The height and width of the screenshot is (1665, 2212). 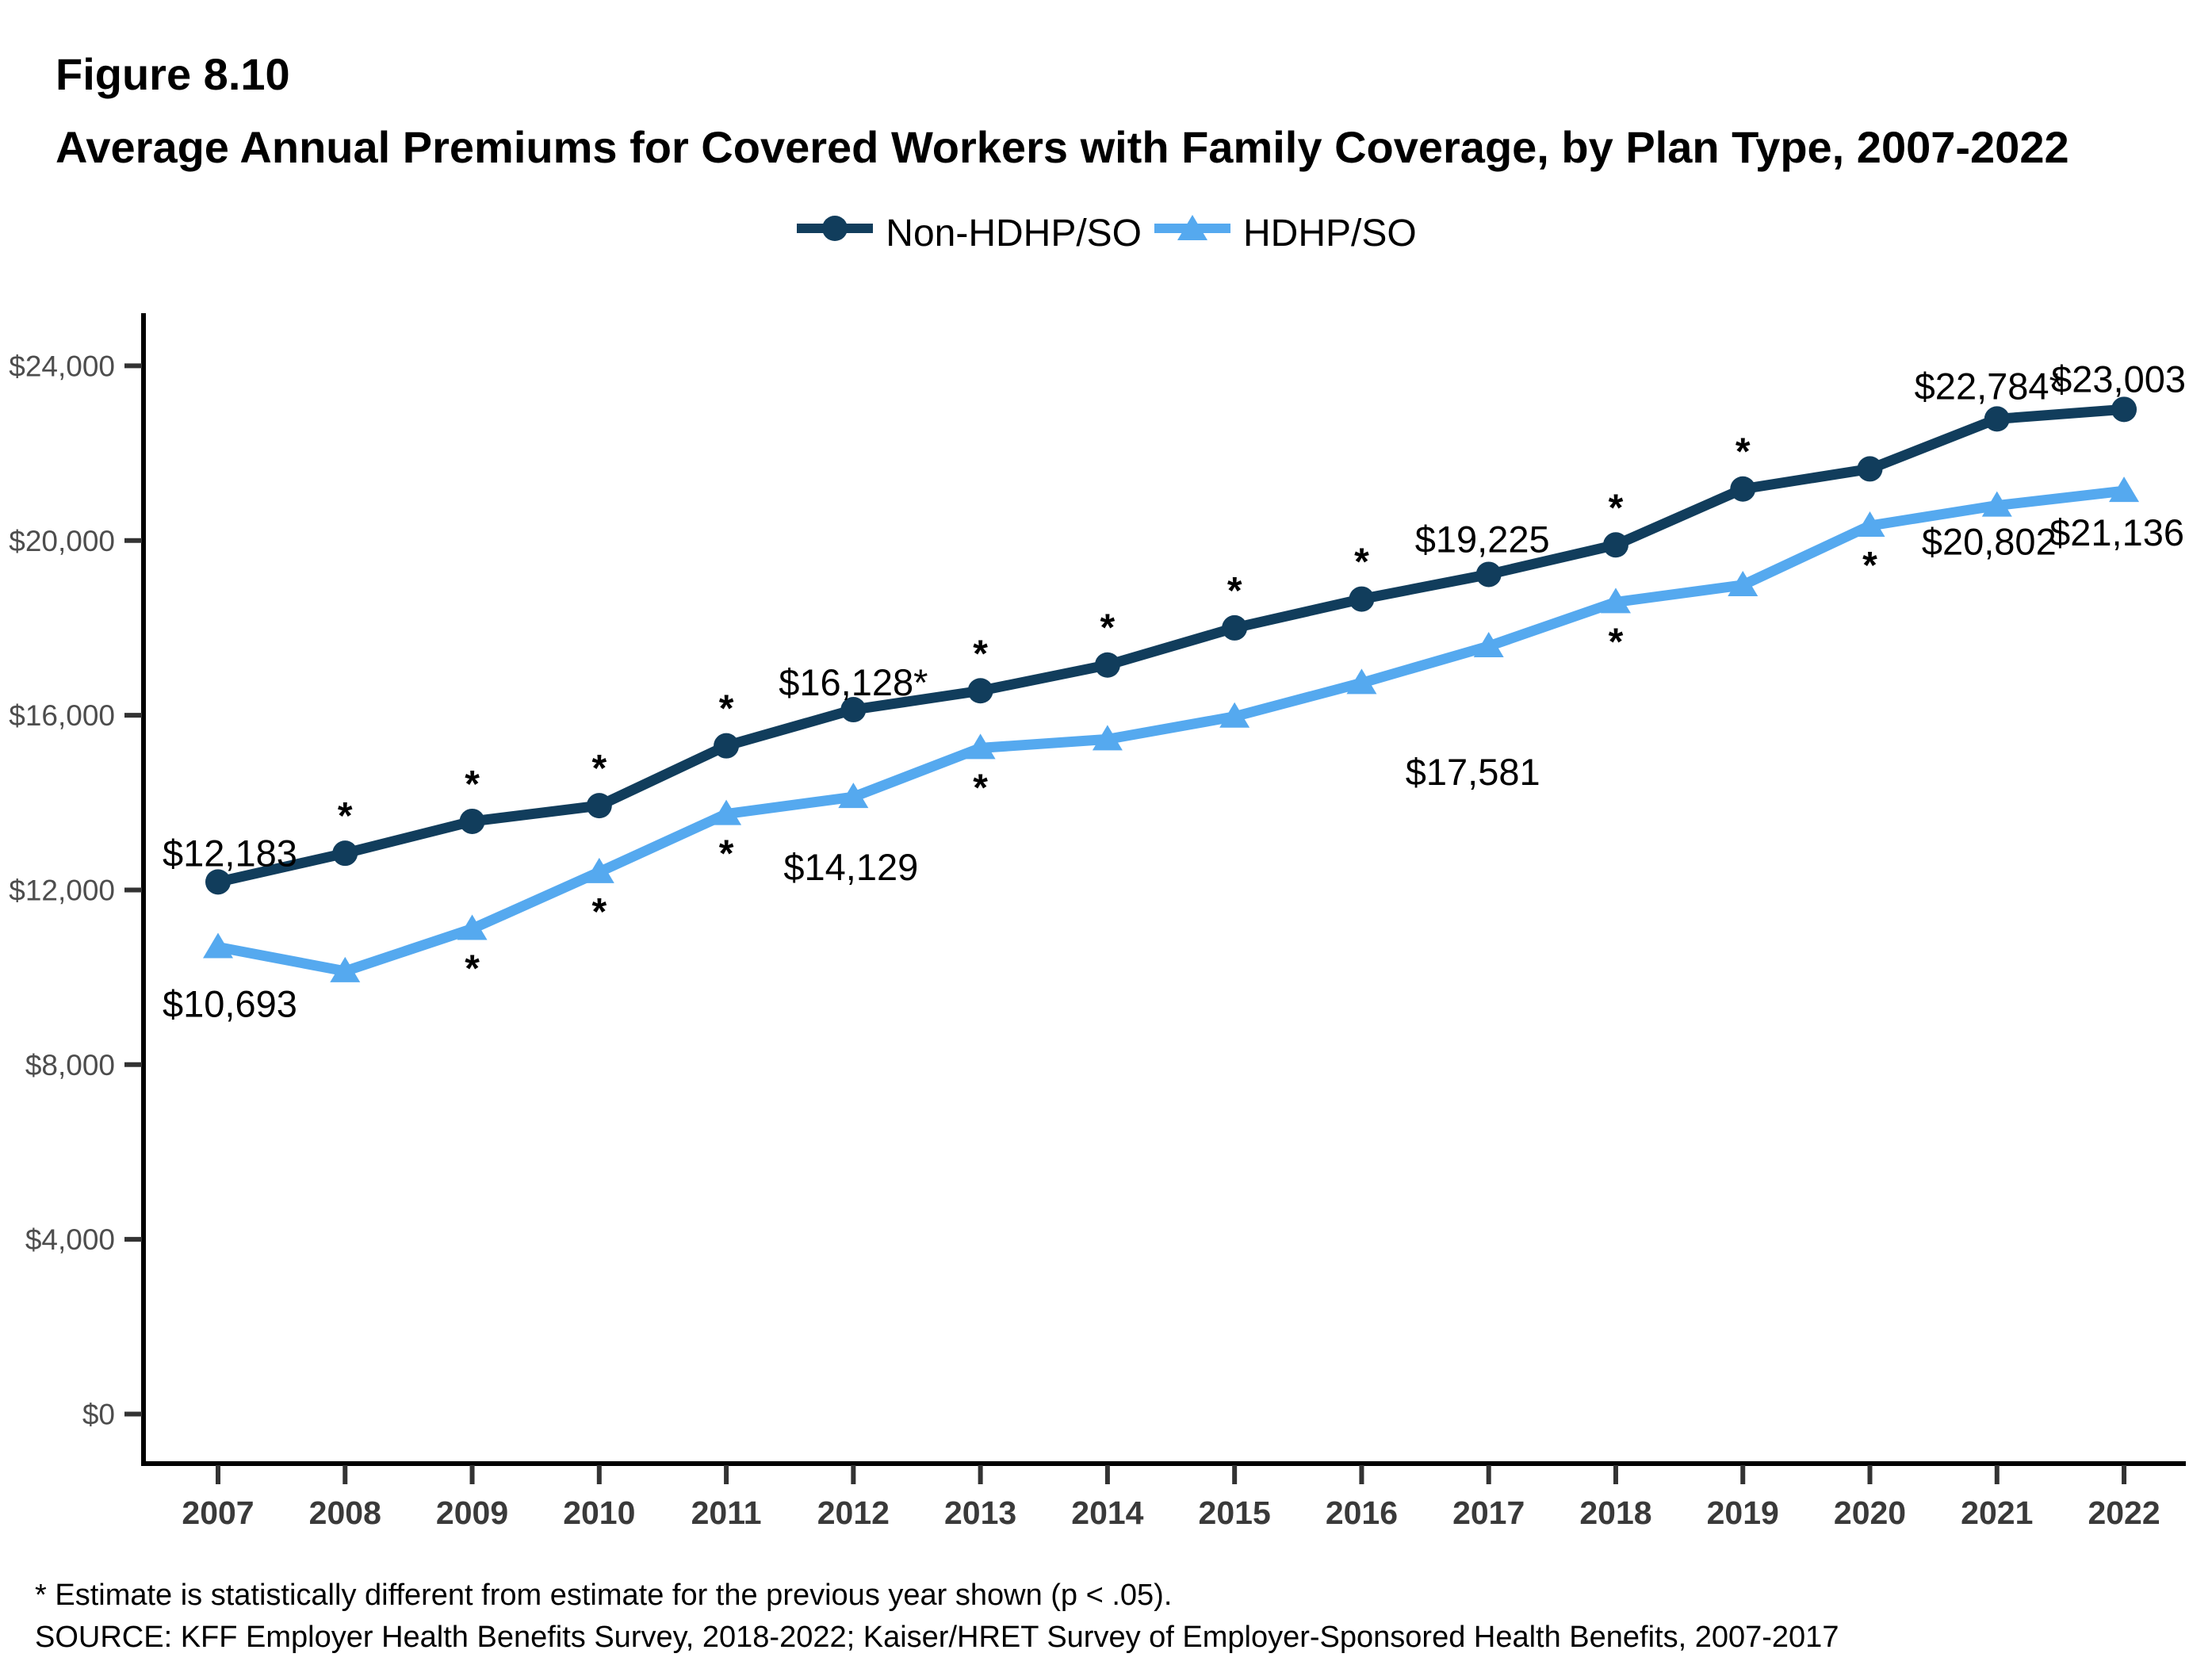 I want to click on data-label-non-hdhp-so-2022: $23,003, so click(x=2118, y=379).